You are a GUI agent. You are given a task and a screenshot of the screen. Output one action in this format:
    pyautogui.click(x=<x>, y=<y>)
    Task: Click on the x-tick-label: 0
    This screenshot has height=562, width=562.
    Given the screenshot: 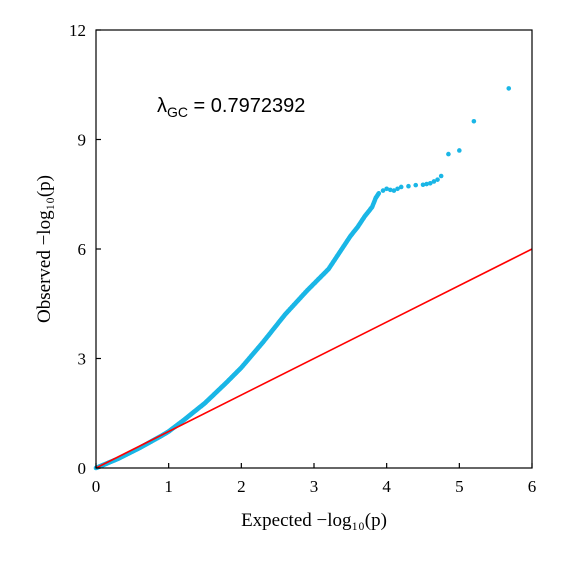 What is the action you would take?
    pyautogui.click(x=96, y=486)
    